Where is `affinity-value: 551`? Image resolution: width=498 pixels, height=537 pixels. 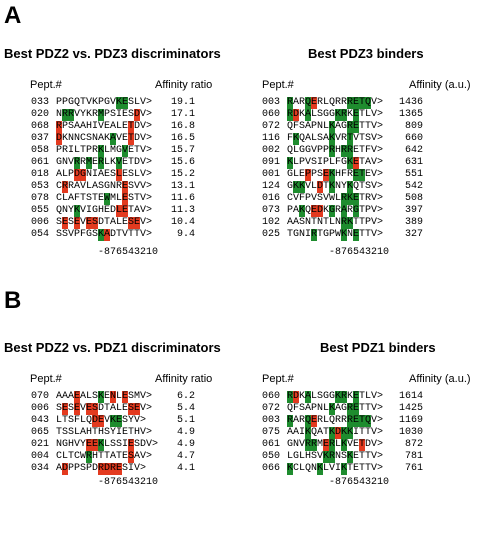 affinity-value: 551 is located at coordinates (413, 174).